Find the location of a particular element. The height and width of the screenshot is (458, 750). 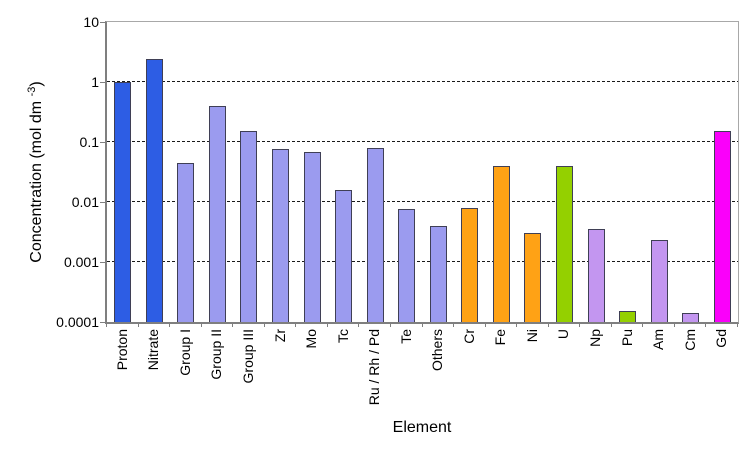

y-tick-label-0-001: 0.001 is located at coordinates (81, 262).